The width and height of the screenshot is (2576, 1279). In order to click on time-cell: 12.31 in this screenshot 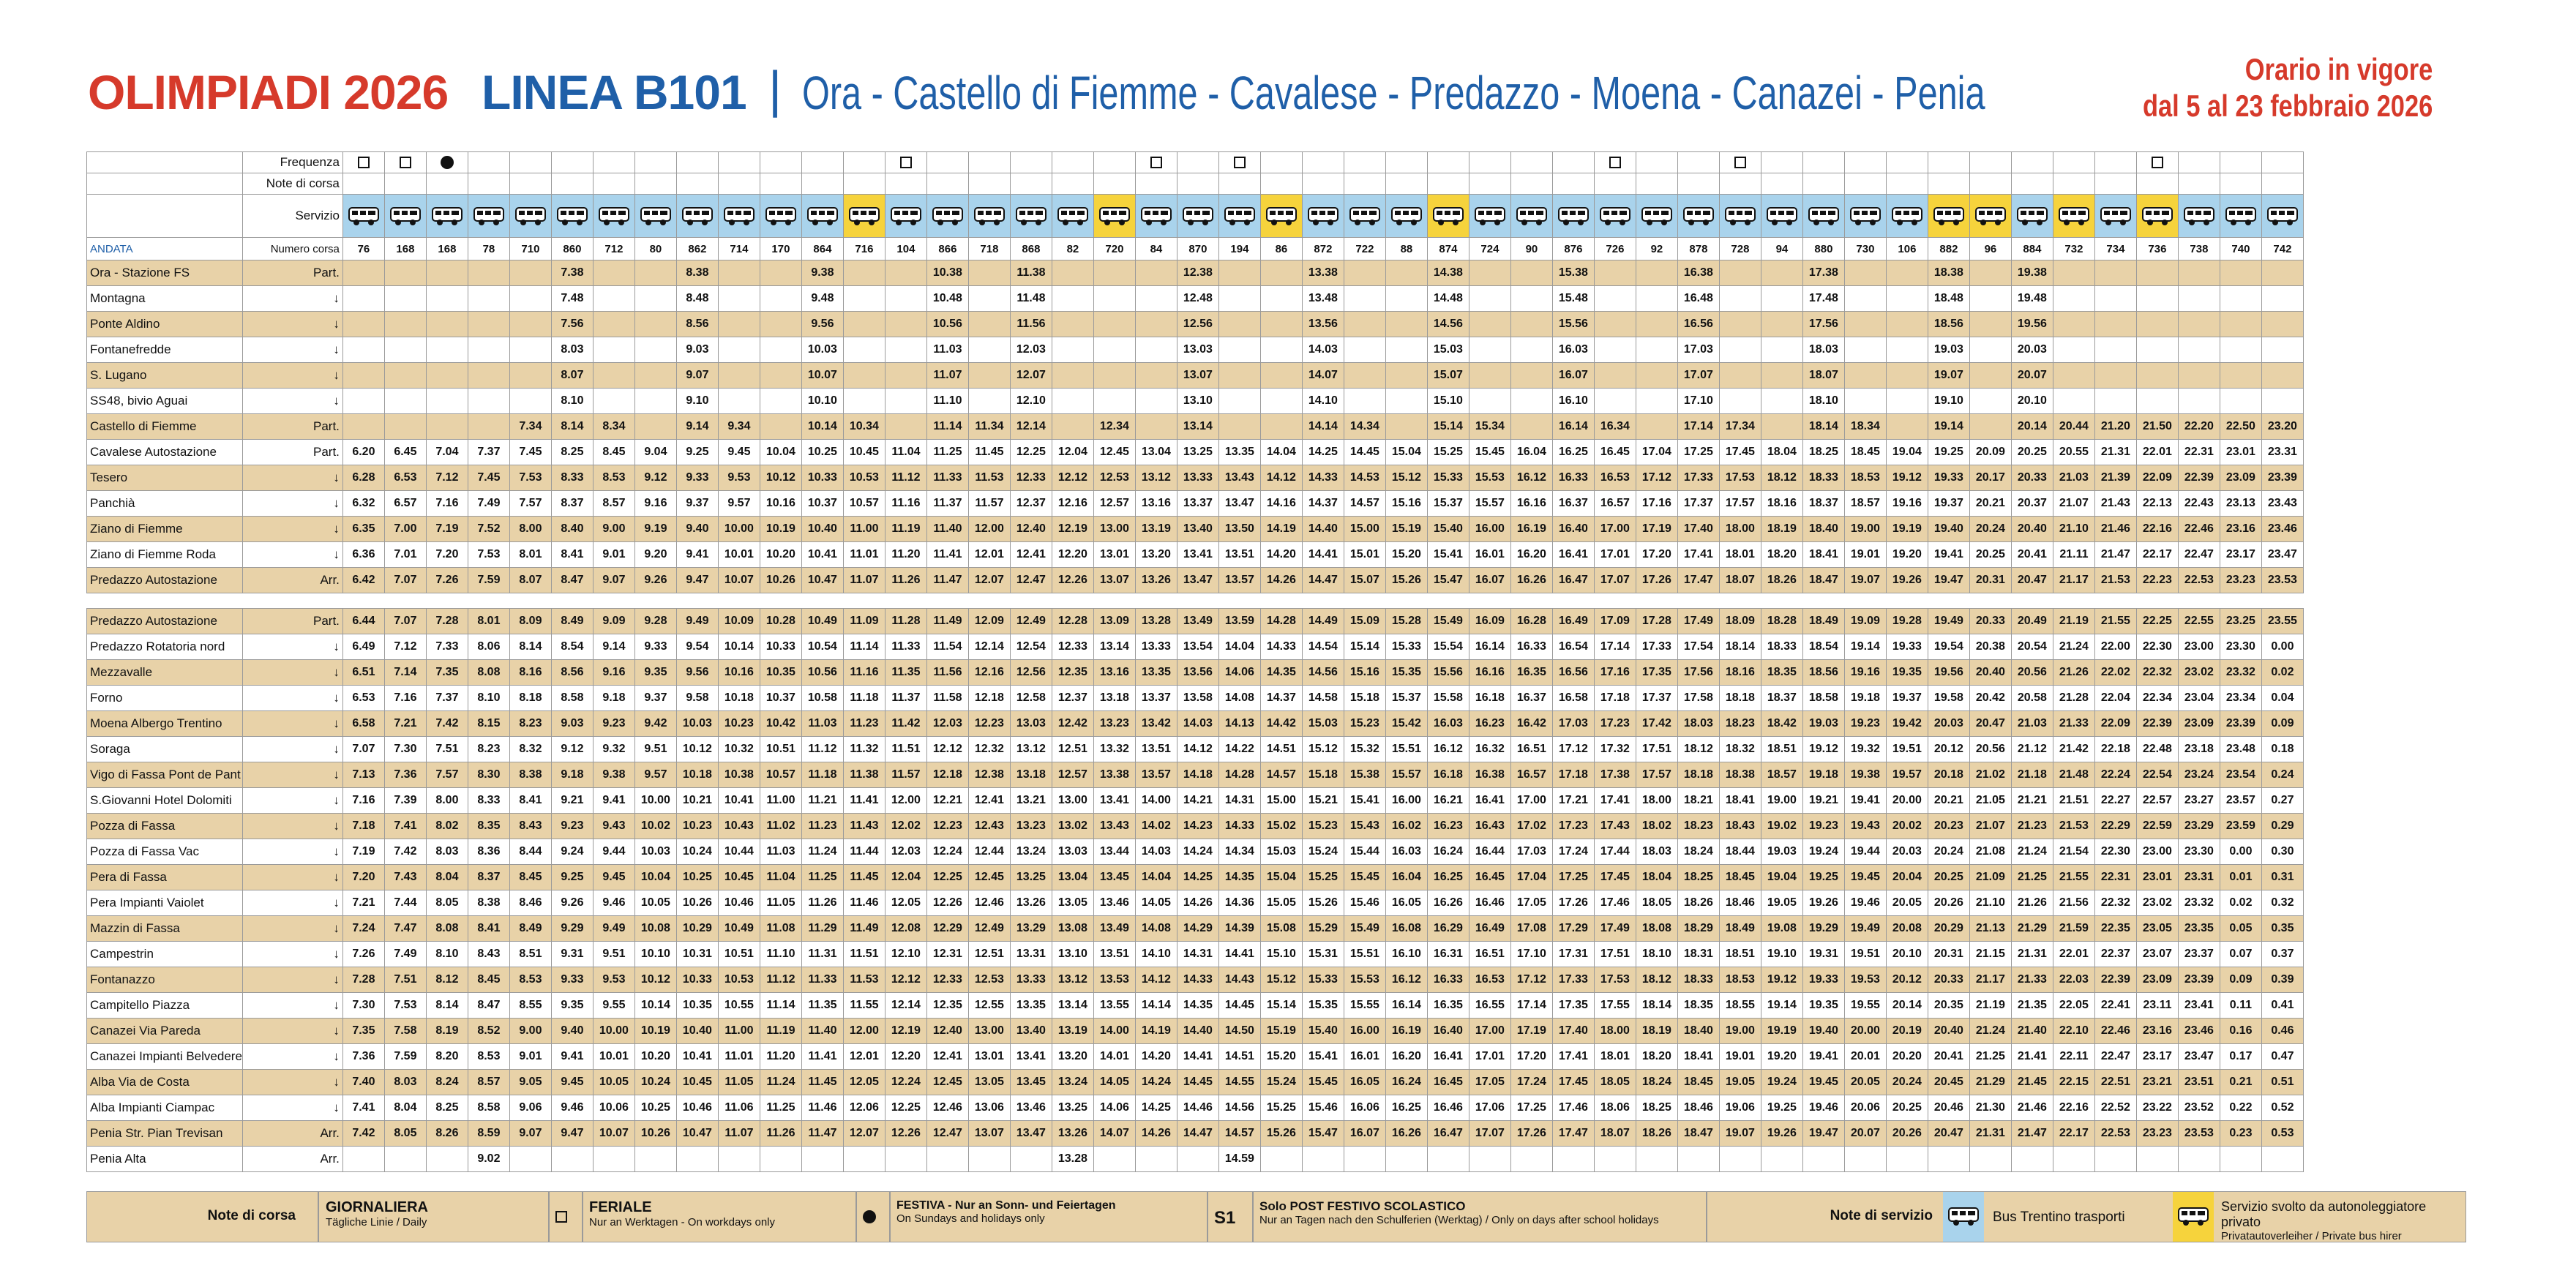, I will do `click(947, 954)`.